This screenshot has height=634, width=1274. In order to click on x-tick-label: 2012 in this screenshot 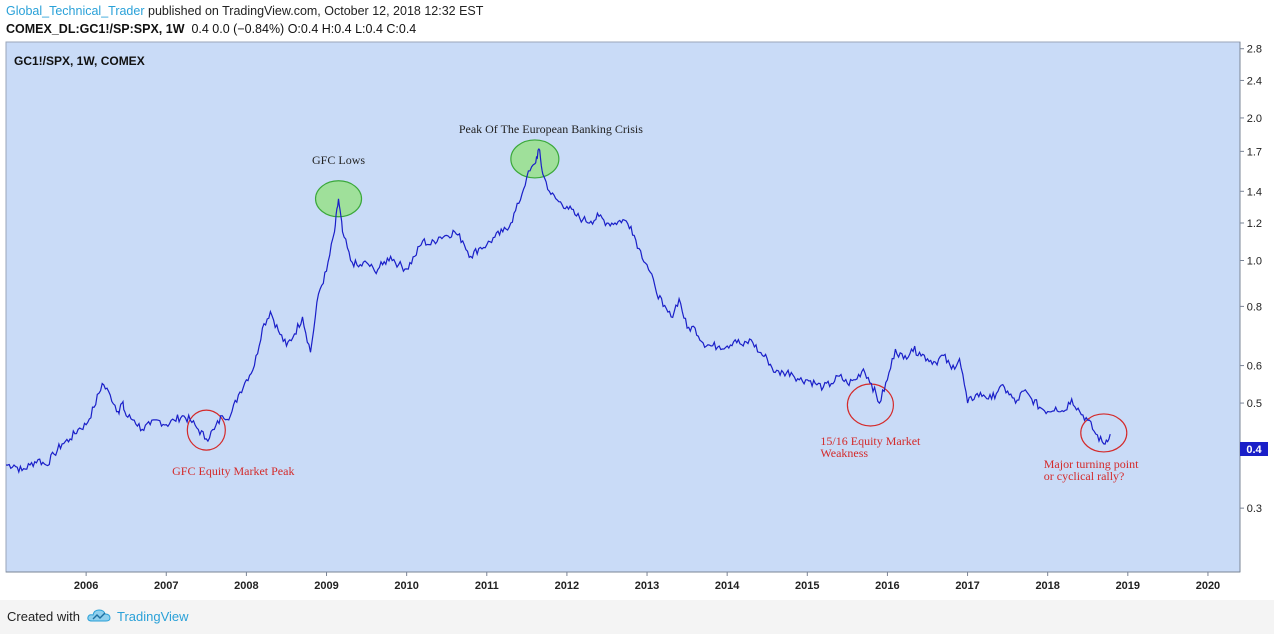, I will do `click(567, 586)`.